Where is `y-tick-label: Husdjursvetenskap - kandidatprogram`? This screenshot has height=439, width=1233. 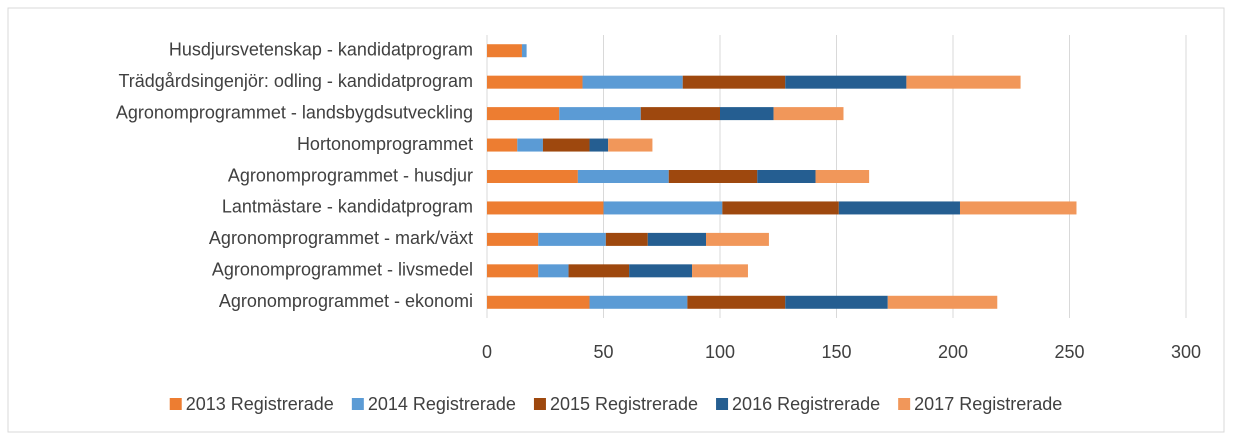
y-tick-label: Husdjursvetenskap - kandidatprogram is located at coordinates (321, 49).